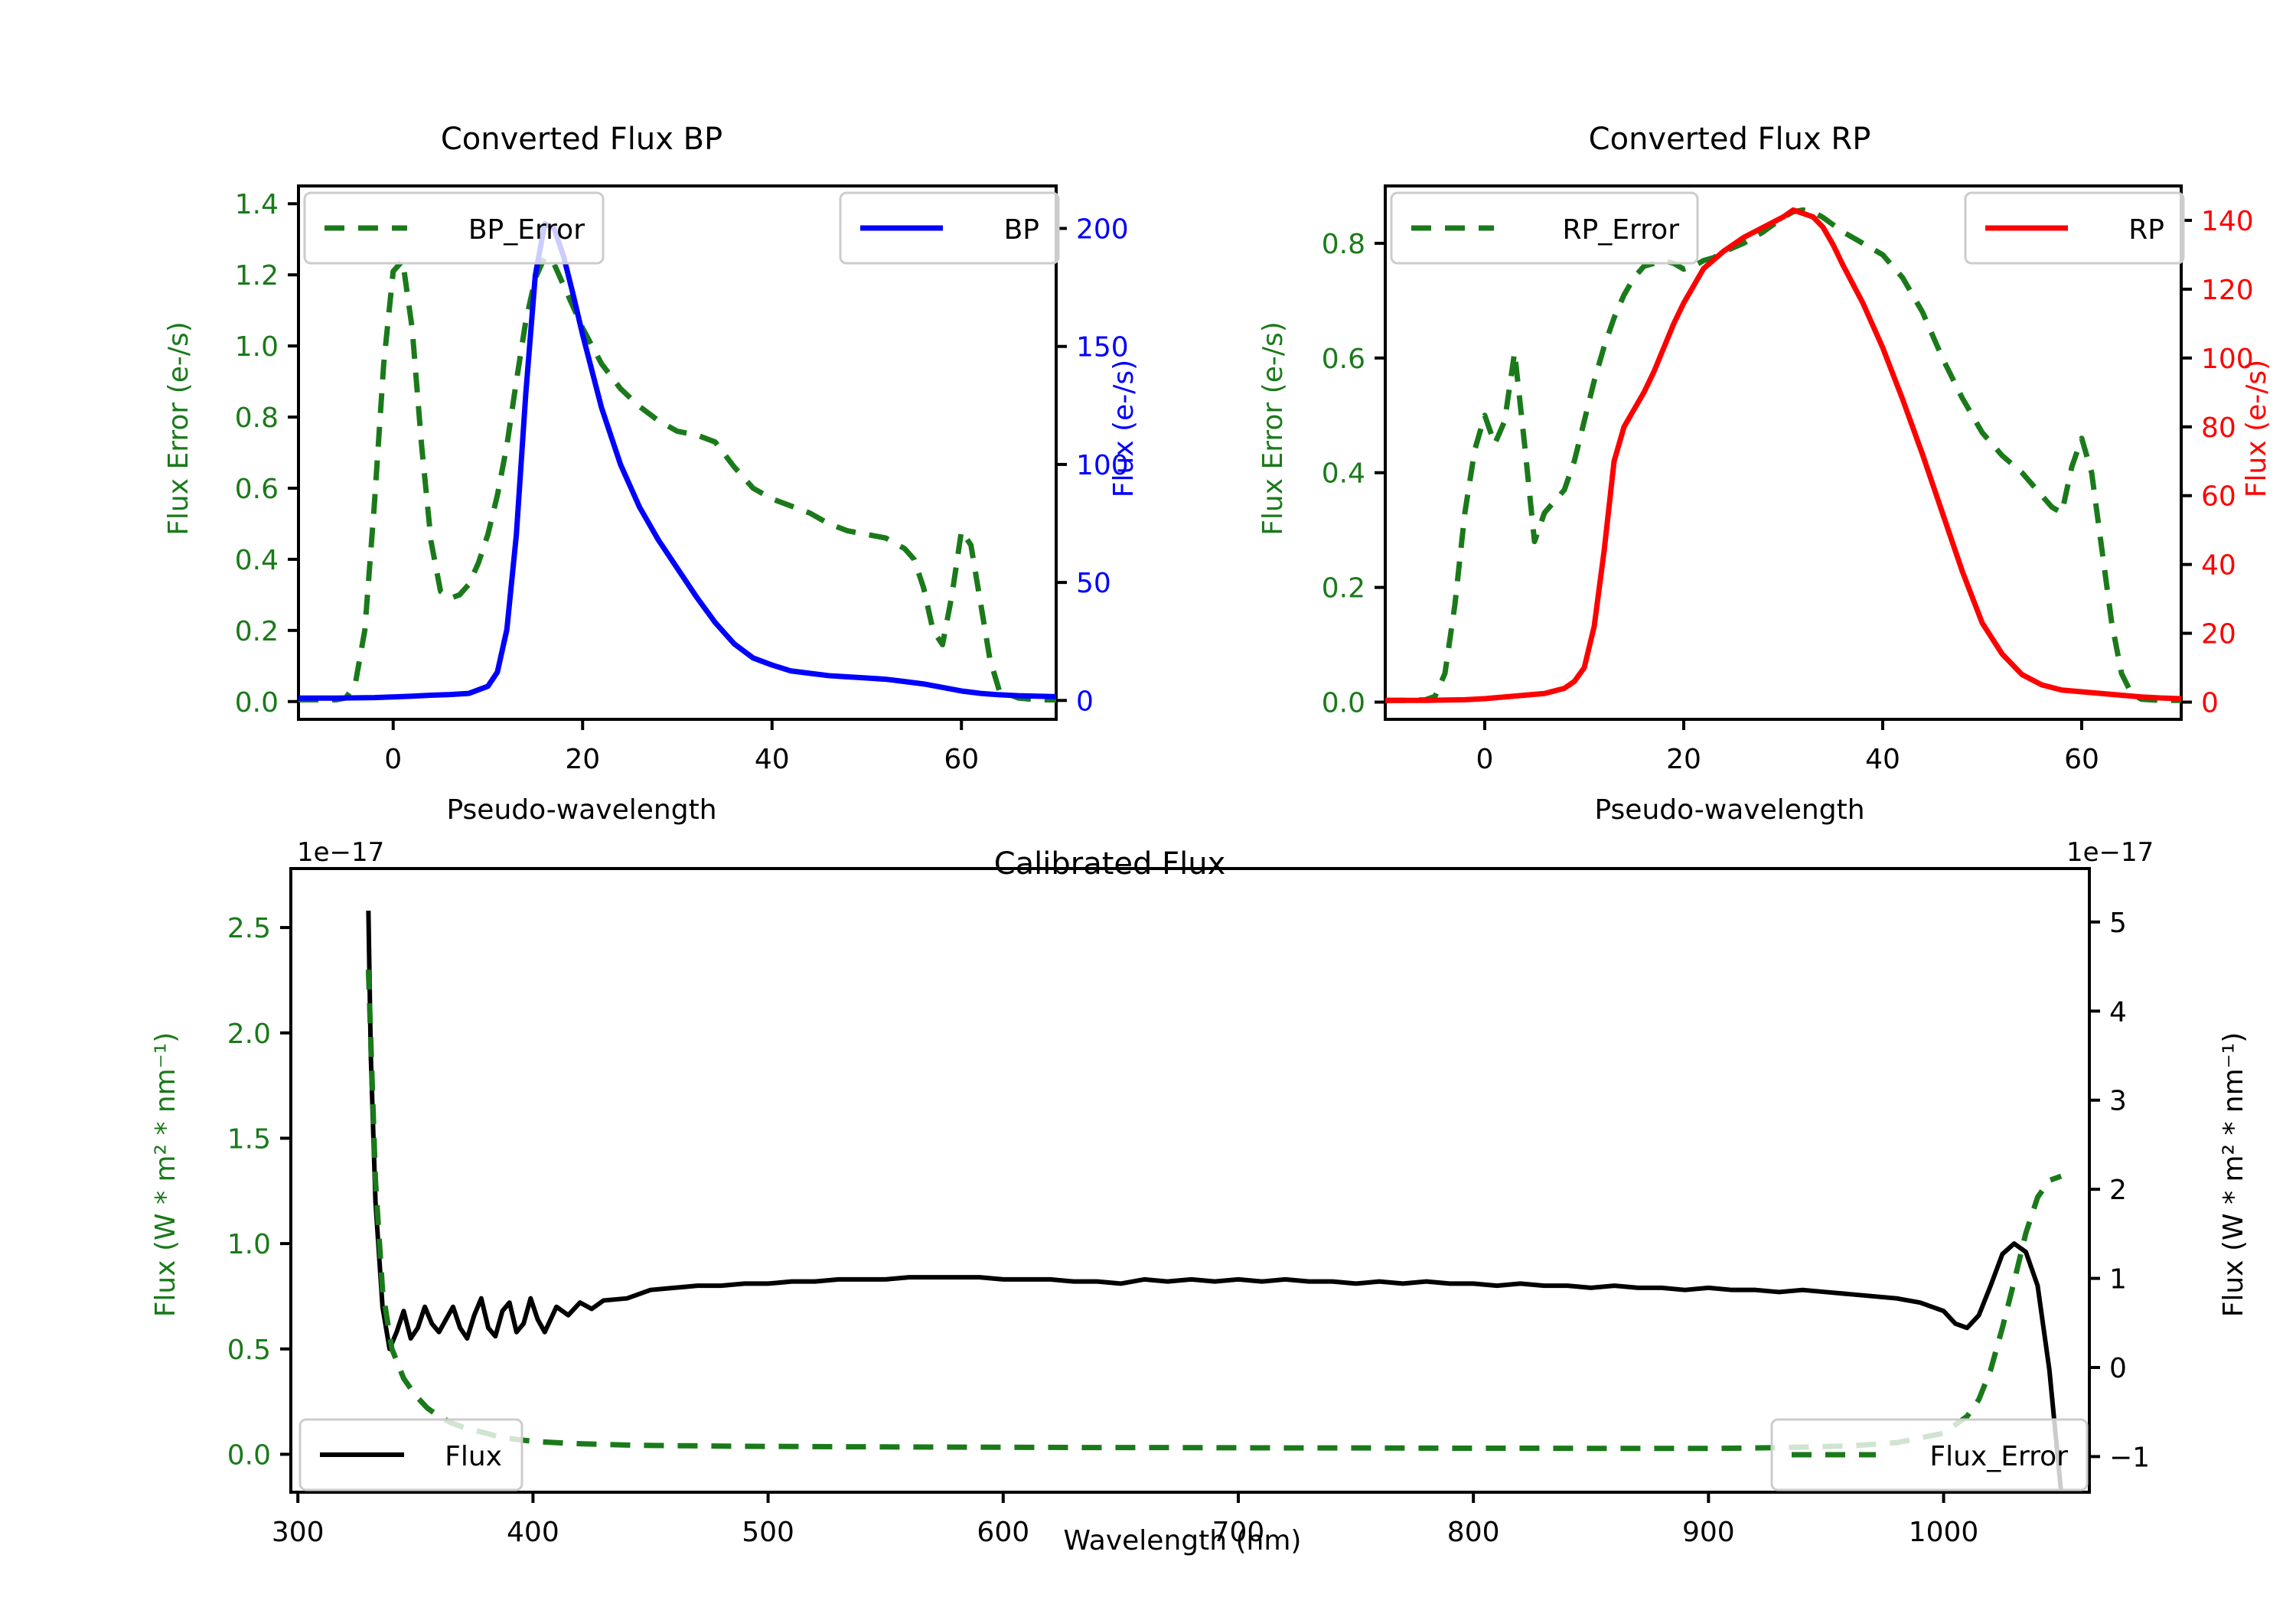 The image size is (2296, 1607). What do you see at coordinates (1021, 230) in the screenshot?
I see `bp-legend-bp-label: BP` at bounding box center [1021, 230].